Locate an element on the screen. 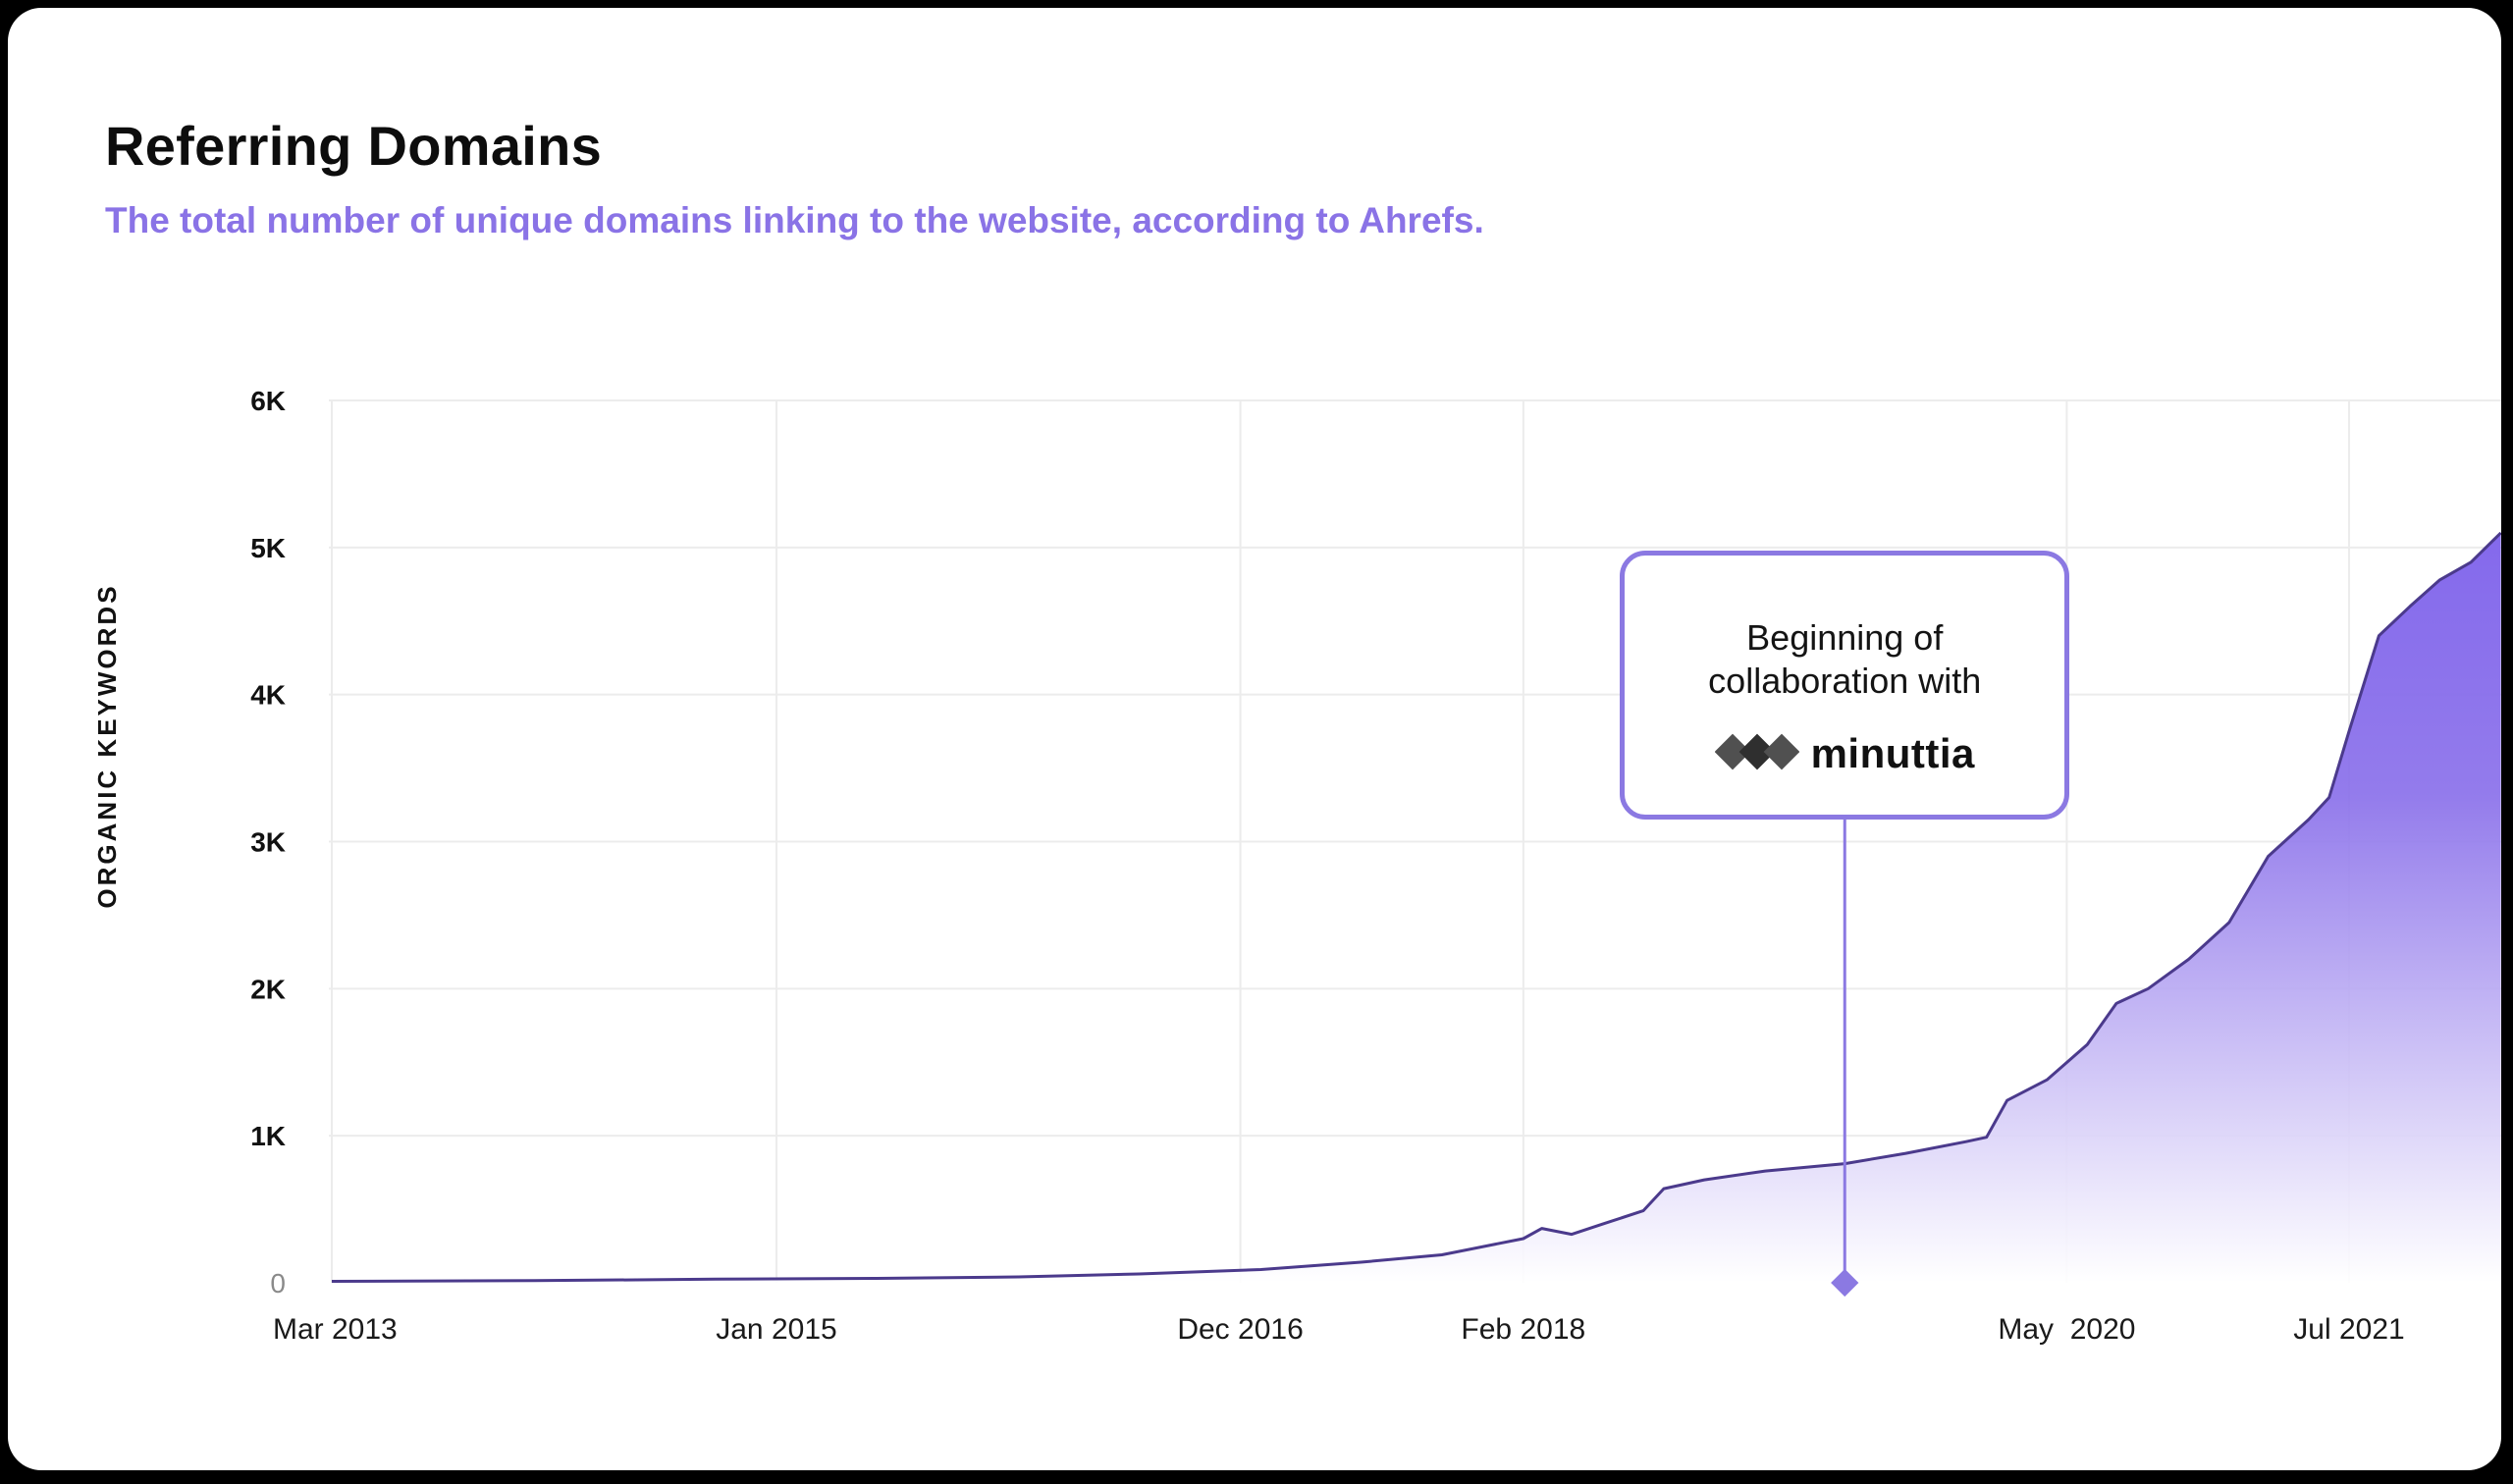 This screenshot has width=2513, height=1484. y-tick-label: 4K is located at coordinates (268, 695).